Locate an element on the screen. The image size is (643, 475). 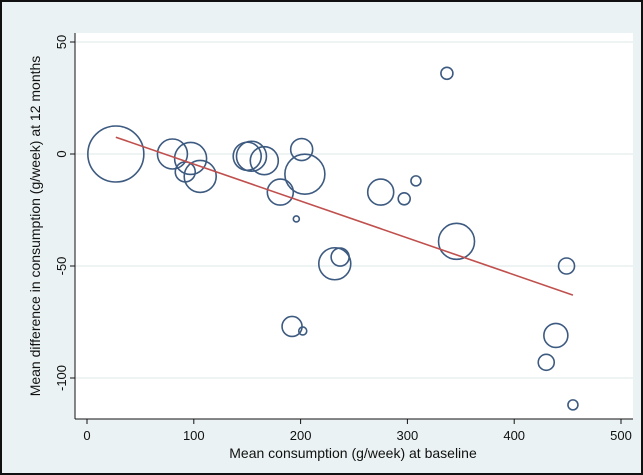
x-tick-label-0: 0 is located at coordinates (86, 435).